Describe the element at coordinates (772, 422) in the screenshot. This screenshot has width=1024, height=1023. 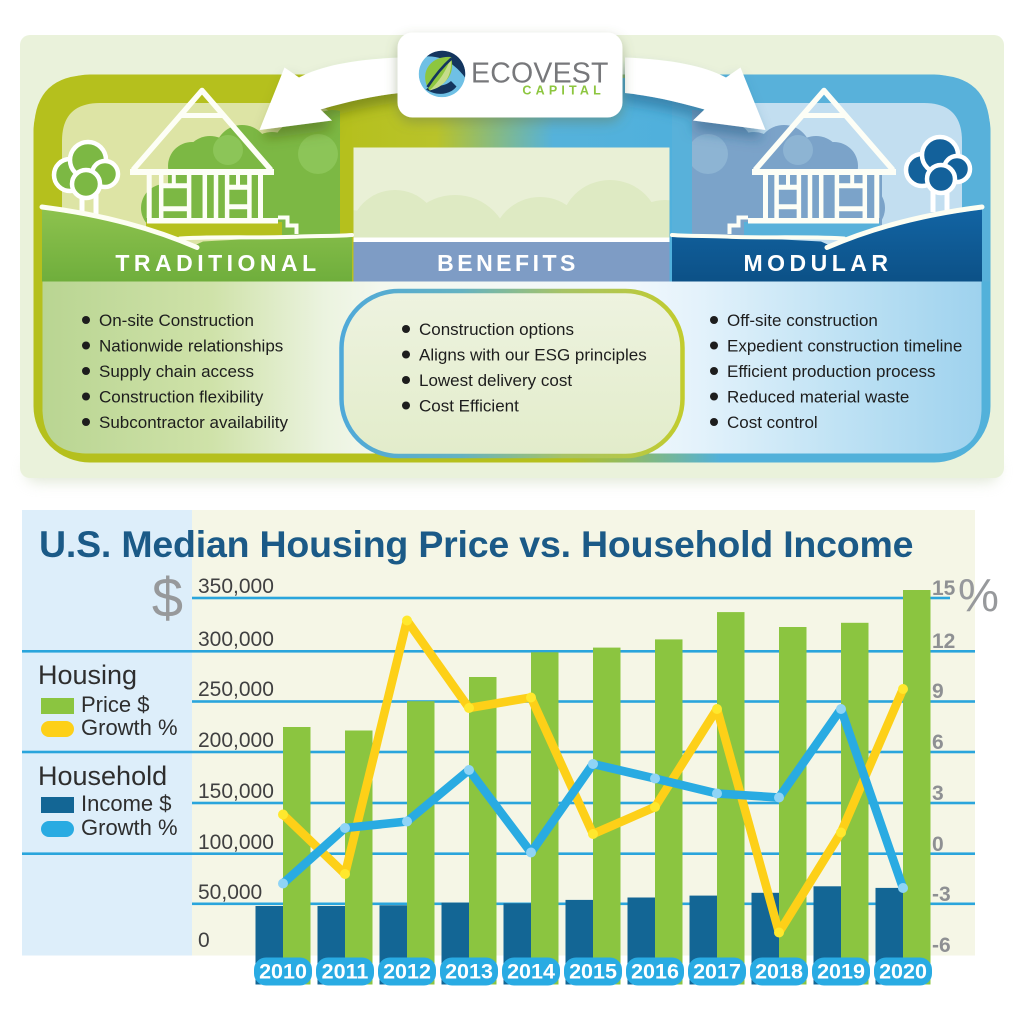
I see `svg-text: Cost control` at that location.